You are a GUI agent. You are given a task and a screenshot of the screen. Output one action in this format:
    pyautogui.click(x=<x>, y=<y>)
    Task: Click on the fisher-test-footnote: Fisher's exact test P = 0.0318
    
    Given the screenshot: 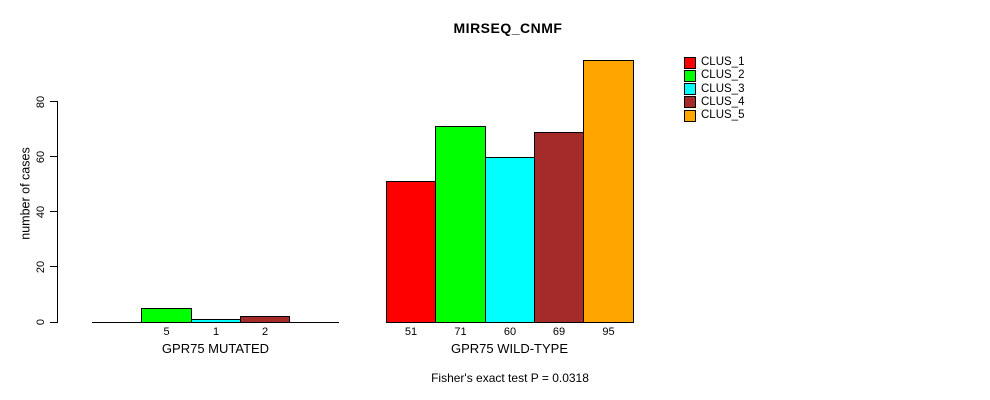 What is the action you would take?
    pyautogui.click(x=510, y=378)
    